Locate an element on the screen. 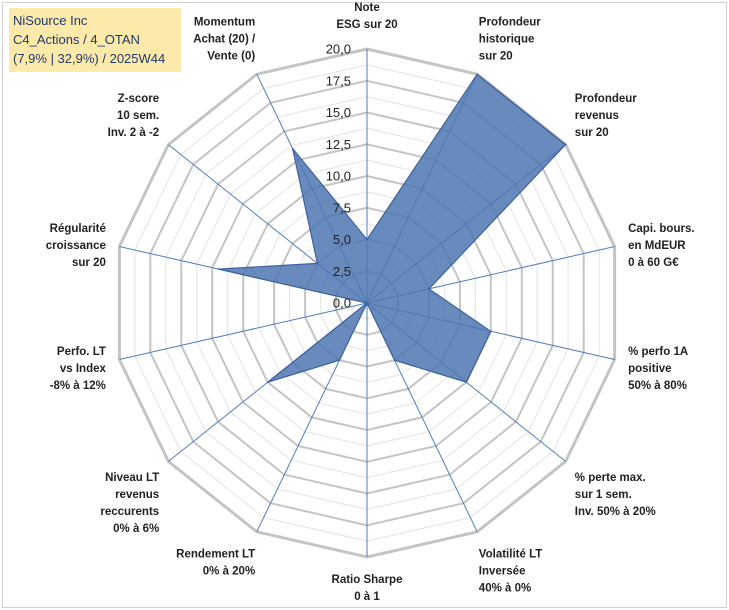 Image resolution: width=729 pixels, height=610 pixels. axis-label: Z-score 10 sem. Inv. 2 à -2 is located at coordinates (134, 116).